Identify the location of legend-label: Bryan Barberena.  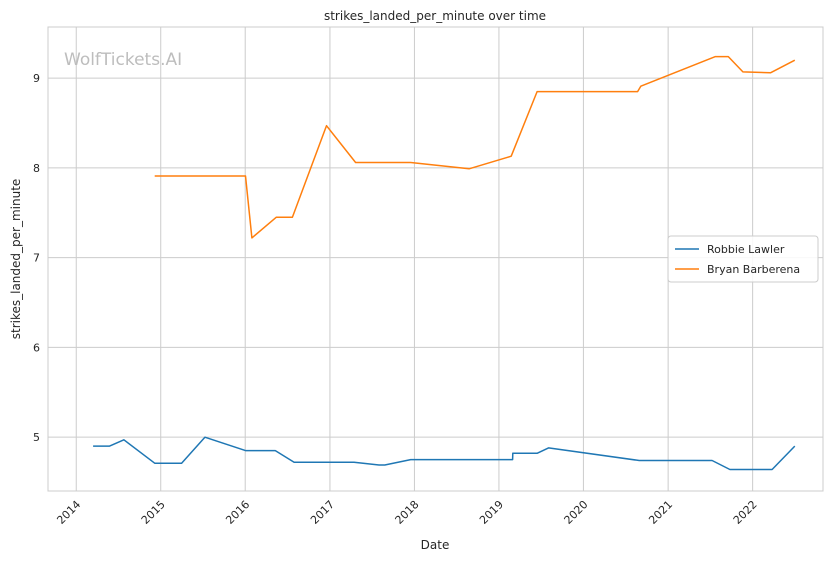
(753, 269).